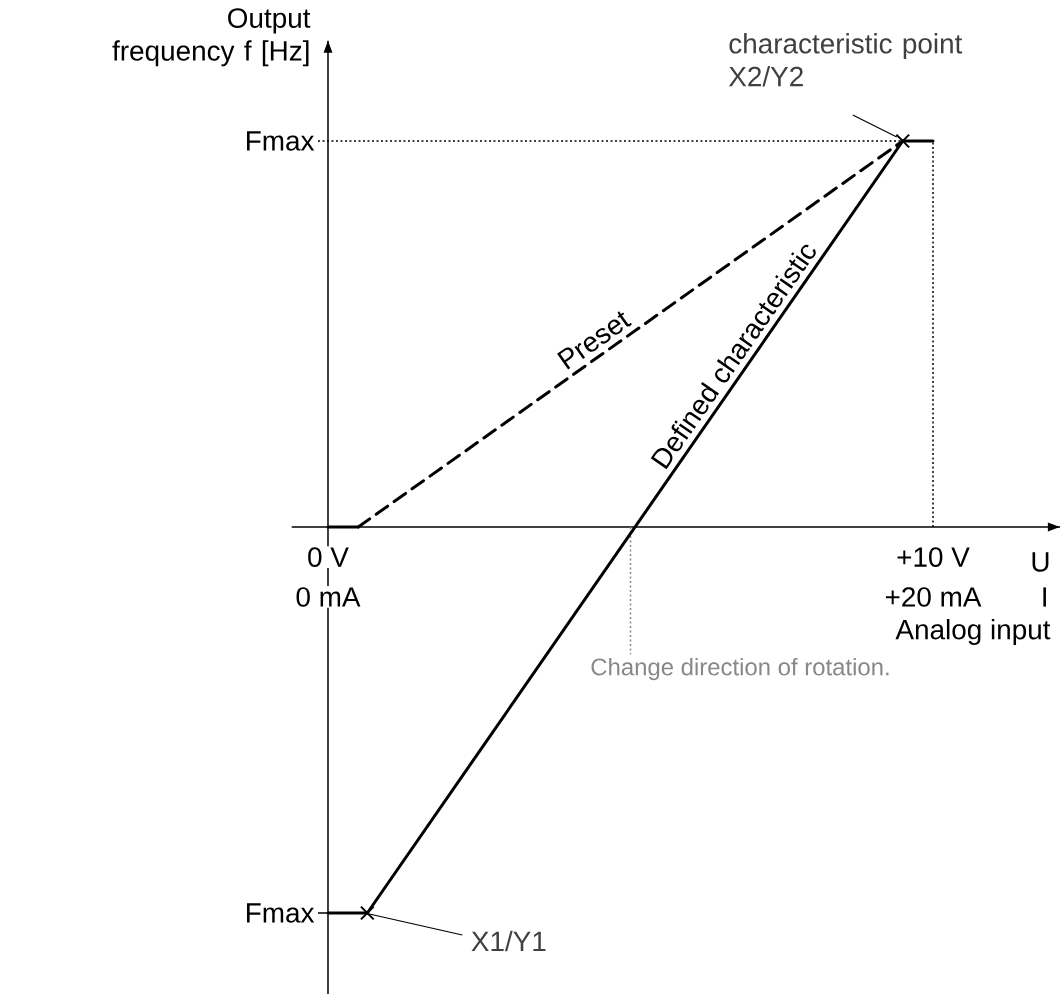  I want to click on ref-line-label: Change direction of rotation., so click(740, 669).